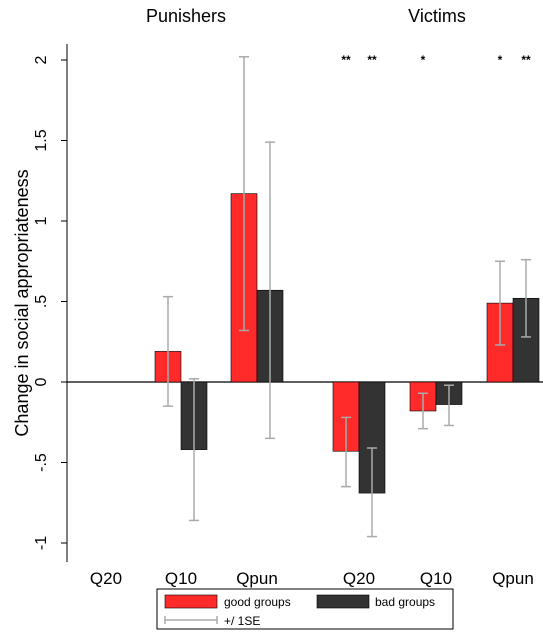 The image size is (543, 635). I want to click on y-tick-label: -1, so click(41, 543).